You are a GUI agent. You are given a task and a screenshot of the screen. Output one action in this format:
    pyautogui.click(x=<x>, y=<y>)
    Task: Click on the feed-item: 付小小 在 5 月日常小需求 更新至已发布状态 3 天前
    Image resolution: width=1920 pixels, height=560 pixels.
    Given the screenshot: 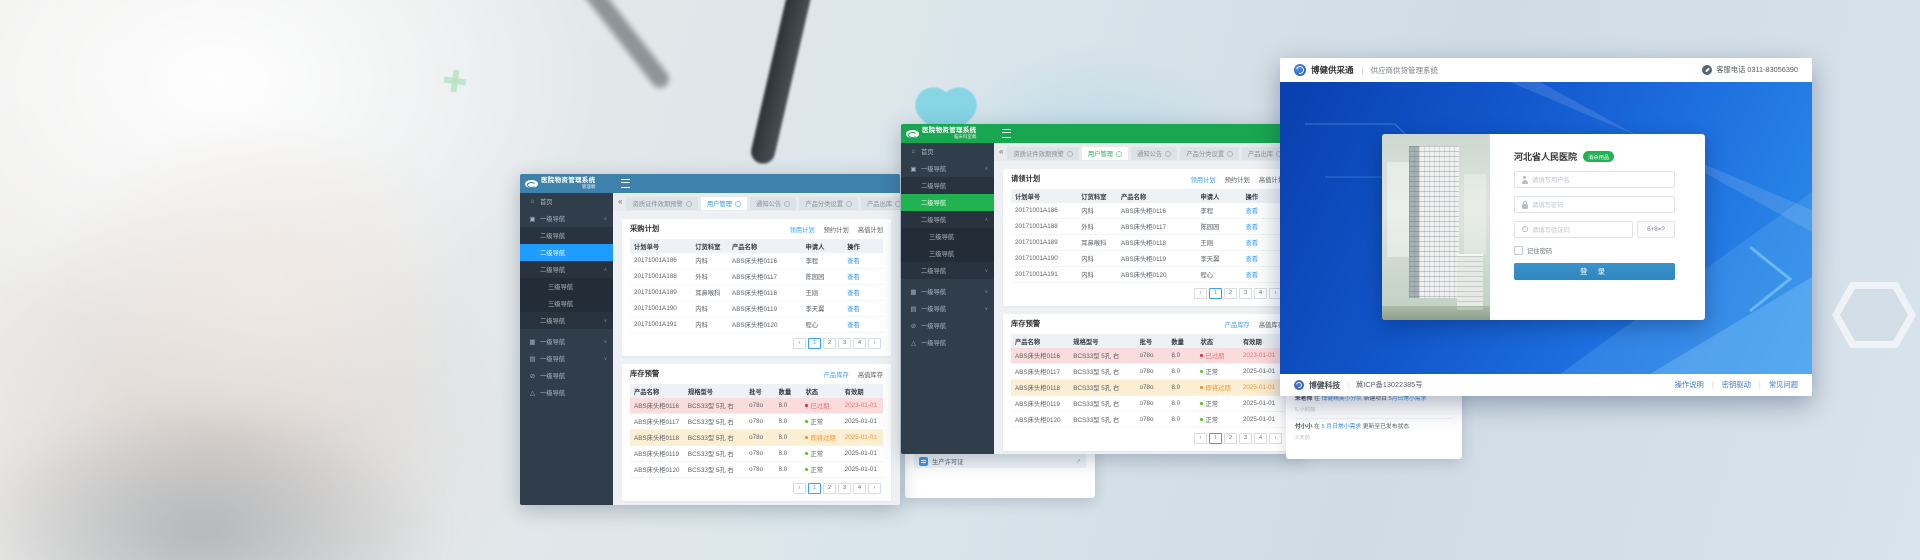 What is the action you would take?
    pyautogui.click(x=1374, y=432)
    